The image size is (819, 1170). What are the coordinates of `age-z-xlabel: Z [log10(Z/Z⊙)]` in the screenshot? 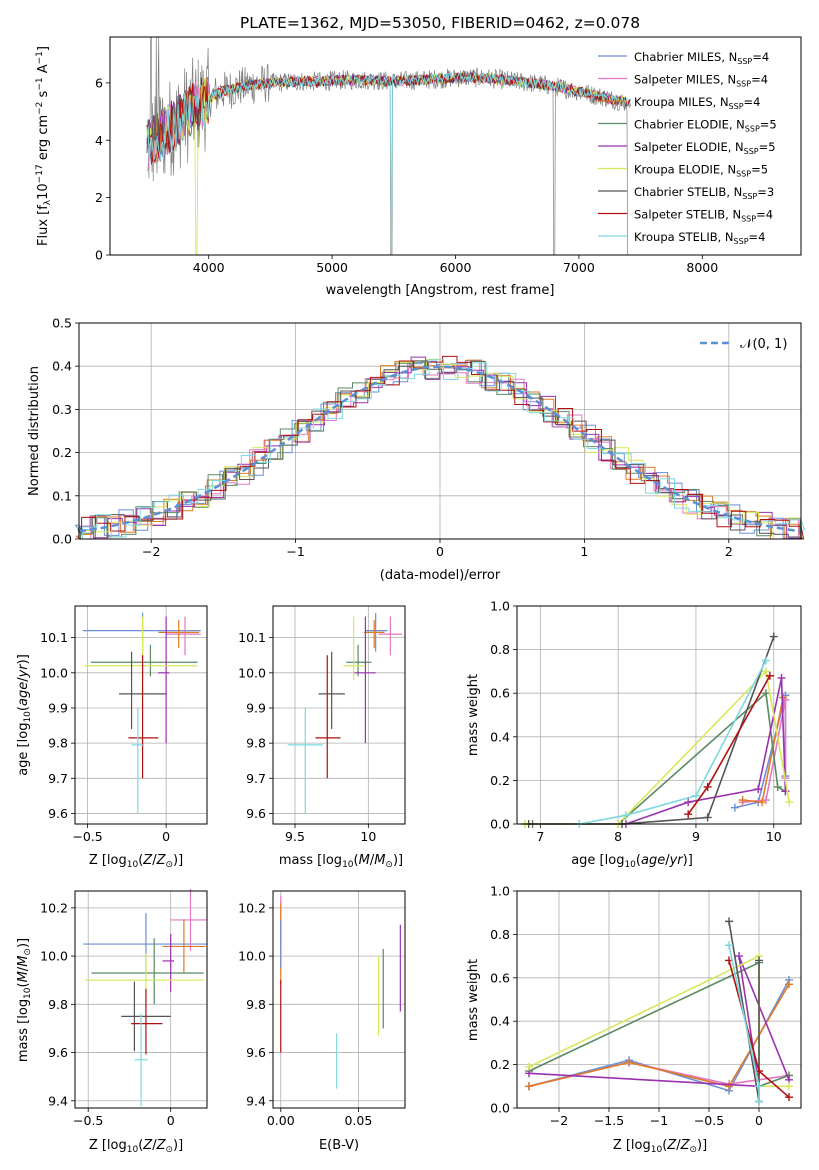 It's located at (136, 861).